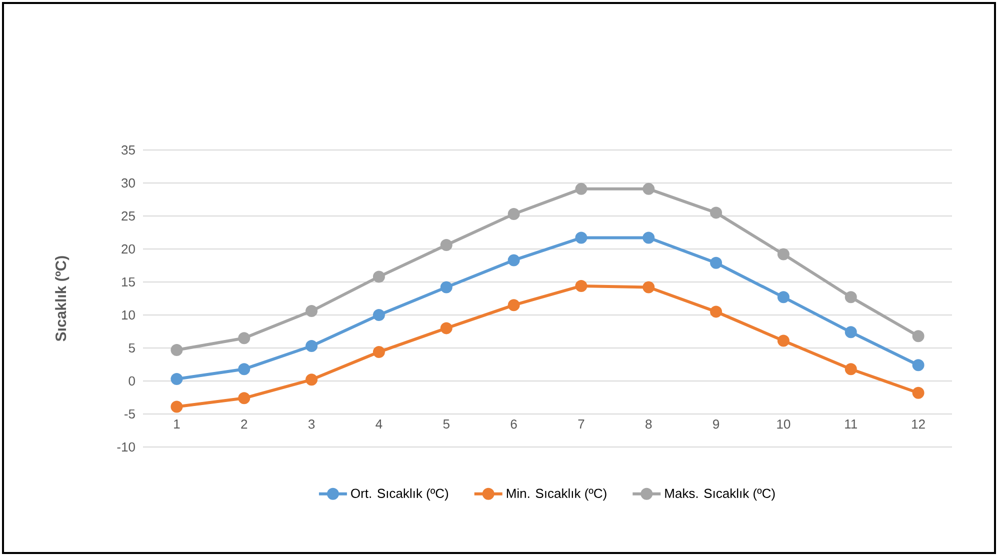 This screenshot has width=998, height=556. I want to click on y-axis-title: Sıcaklık (ºC), so click(62, 299).